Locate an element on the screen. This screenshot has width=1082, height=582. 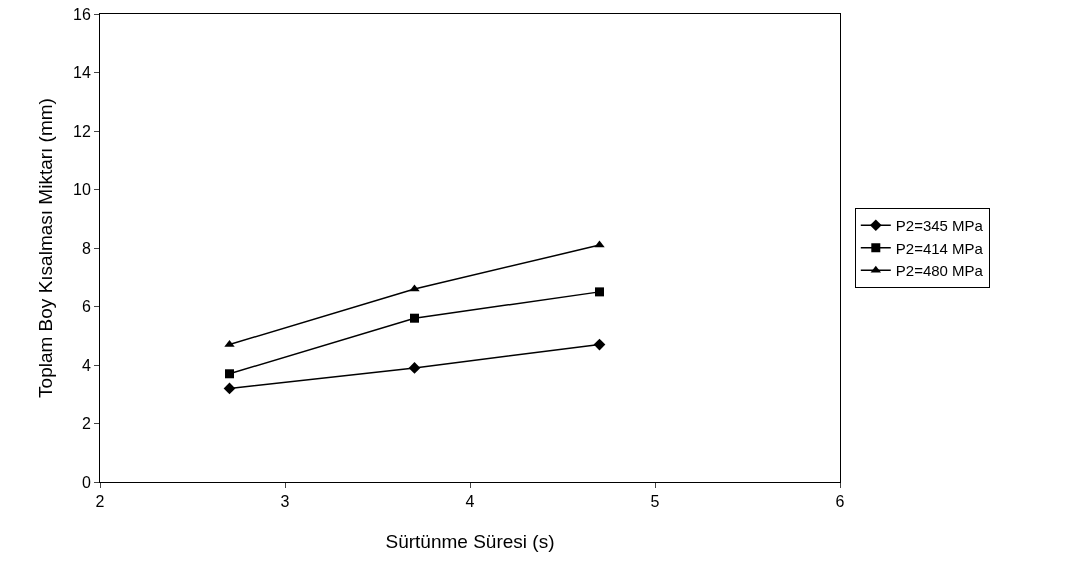
y-tick-label: 8 is located at coordinates (86, 248).